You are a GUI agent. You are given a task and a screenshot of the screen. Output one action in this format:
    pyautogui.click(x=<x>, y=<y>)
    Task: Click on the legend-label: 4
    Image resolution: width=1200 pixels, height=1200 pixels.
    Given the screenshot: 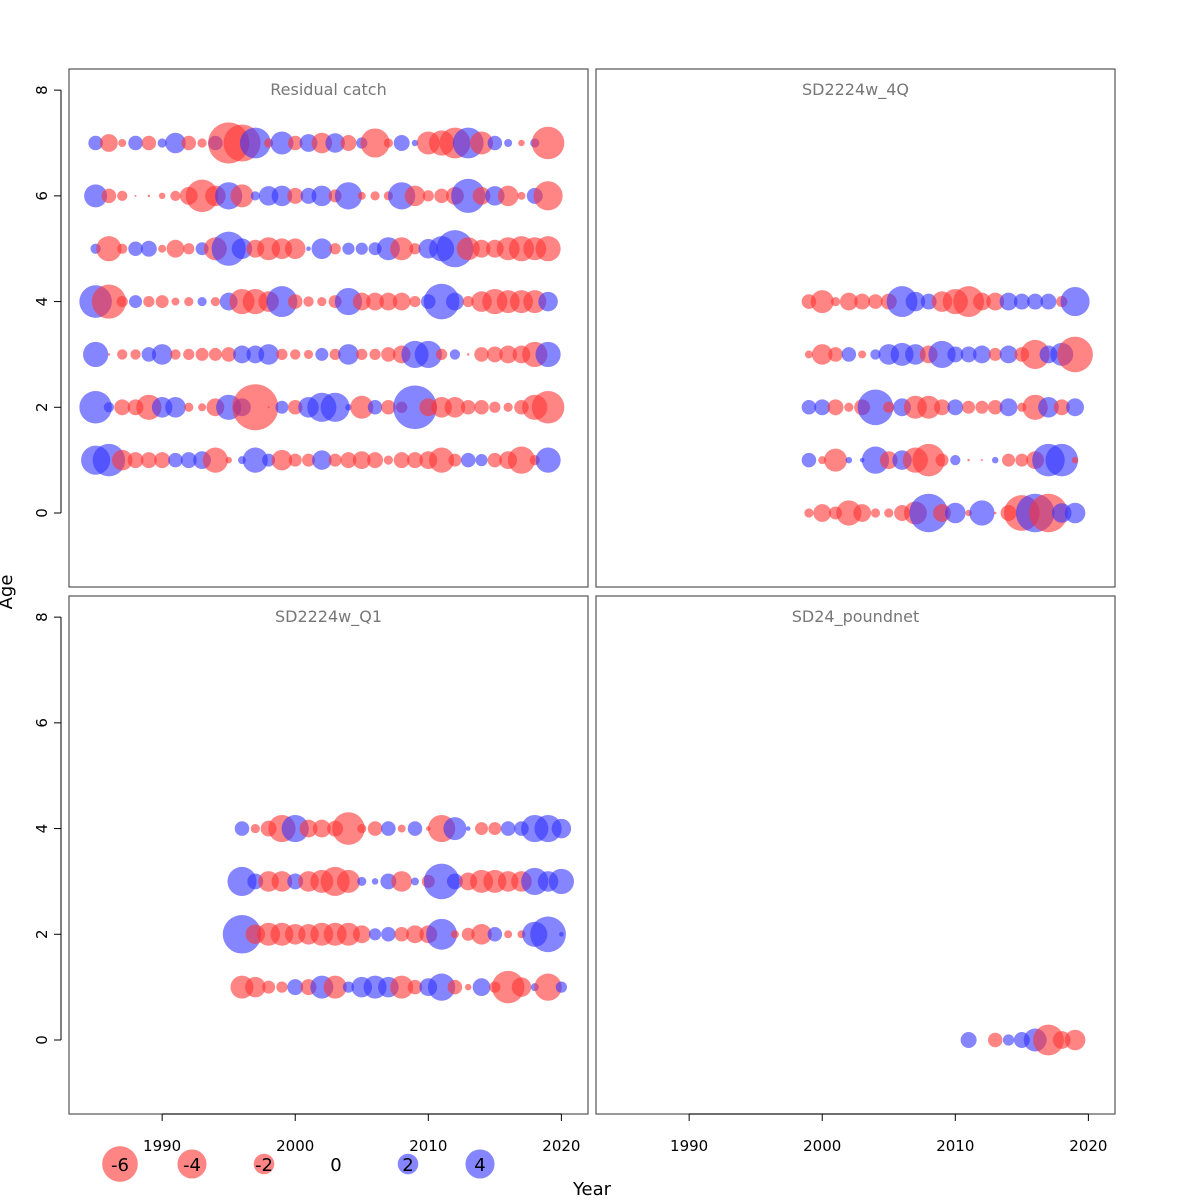 What is the action you would take?
    pyautogui.click(x=479, y=1165)
    